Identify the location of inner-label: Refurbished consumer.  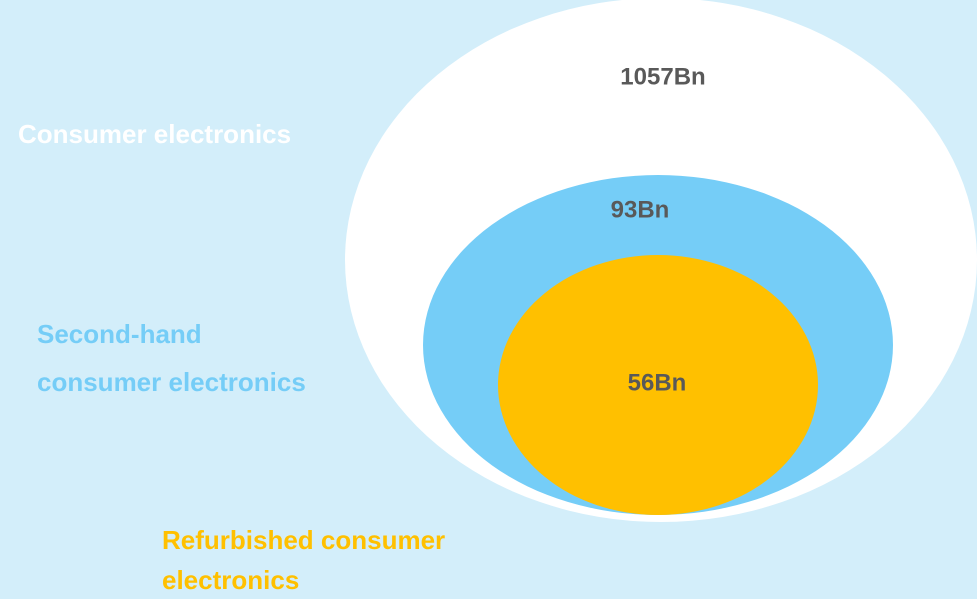
(303, 540).